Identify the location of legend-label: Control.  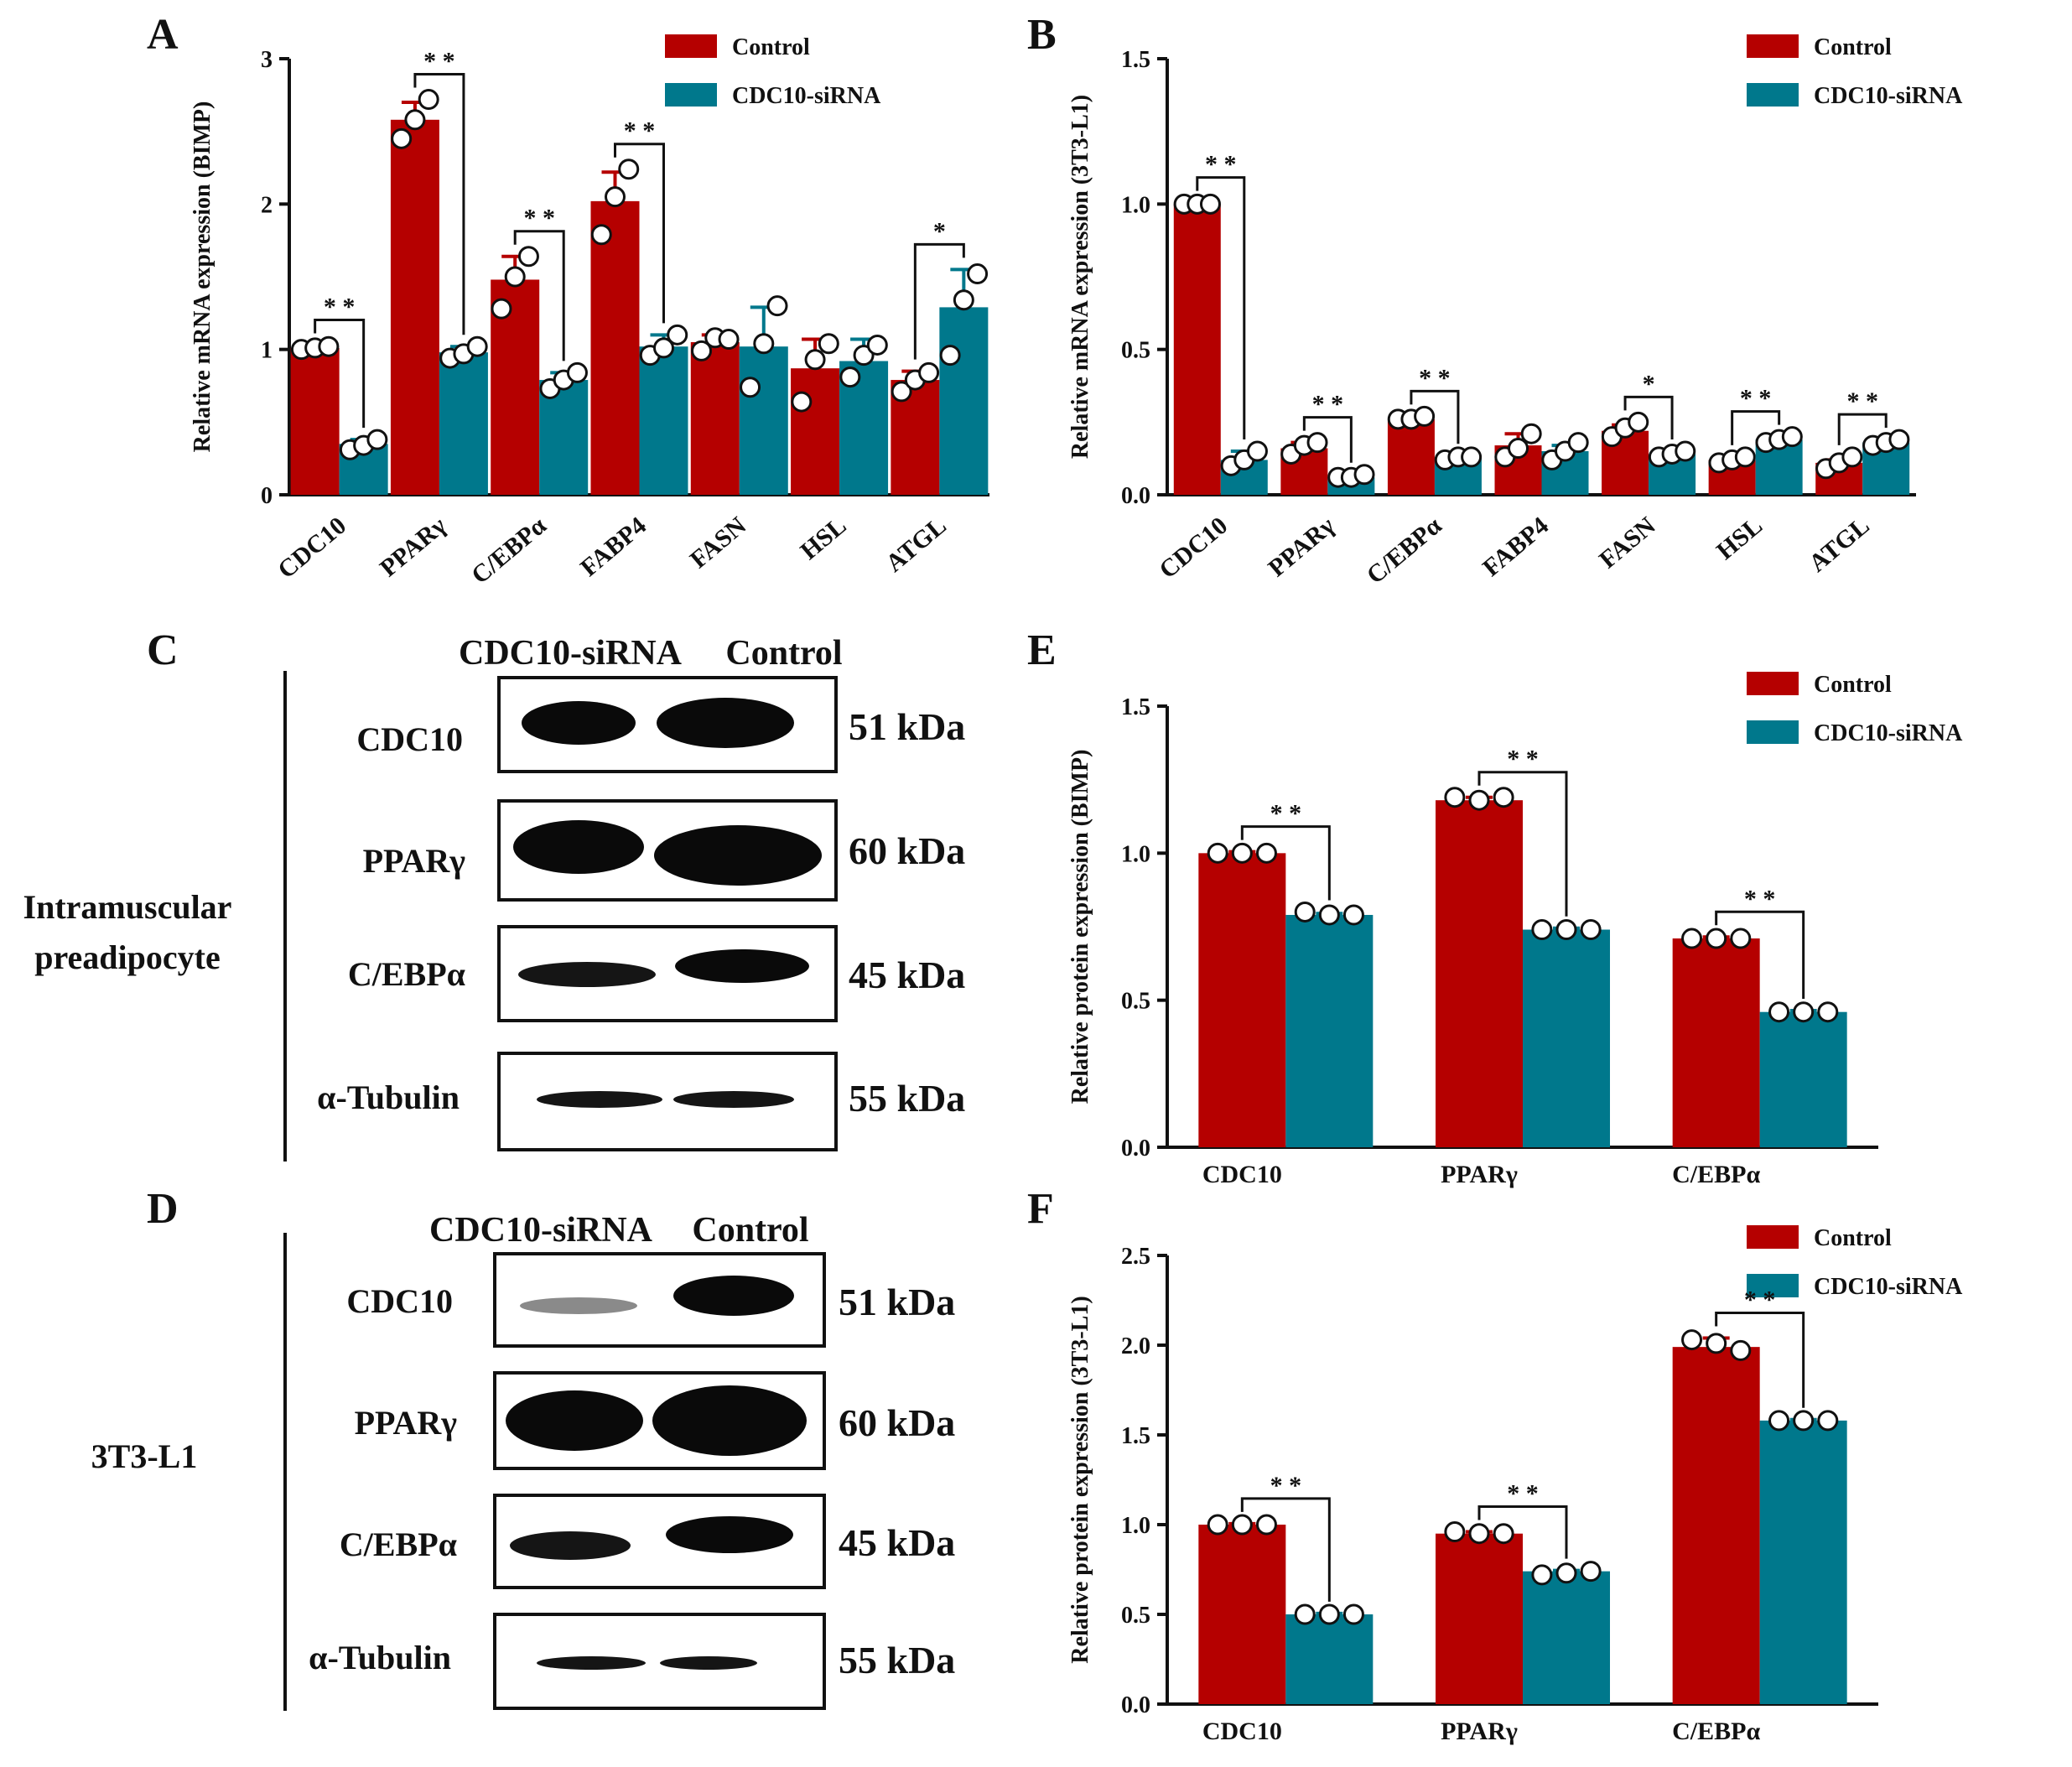
(1853, 47).